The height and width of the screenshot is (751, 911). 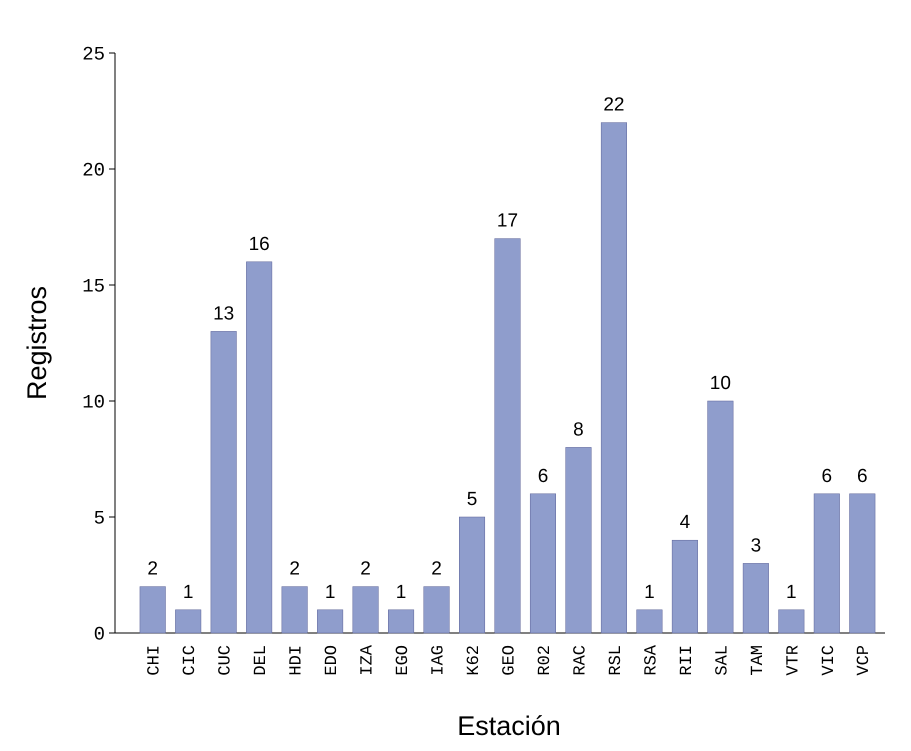 What do you see at coordinates (472, 499) in the screenshot?
I see `data-label: 5` at bounding box center [472, 499].